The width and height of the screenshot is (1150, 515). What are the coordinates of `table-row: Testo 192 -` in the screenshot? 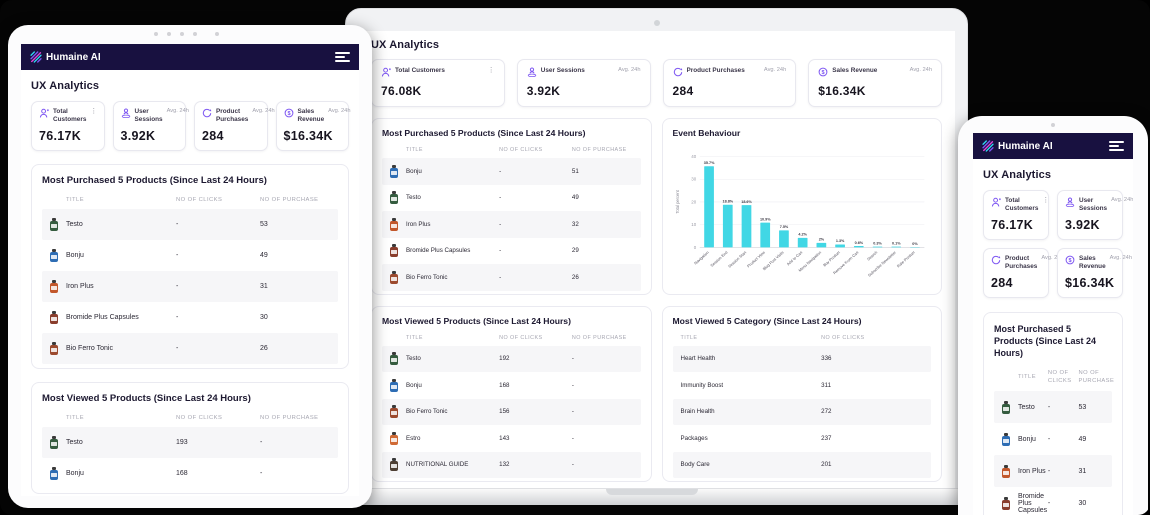 It's located at (511, 358).